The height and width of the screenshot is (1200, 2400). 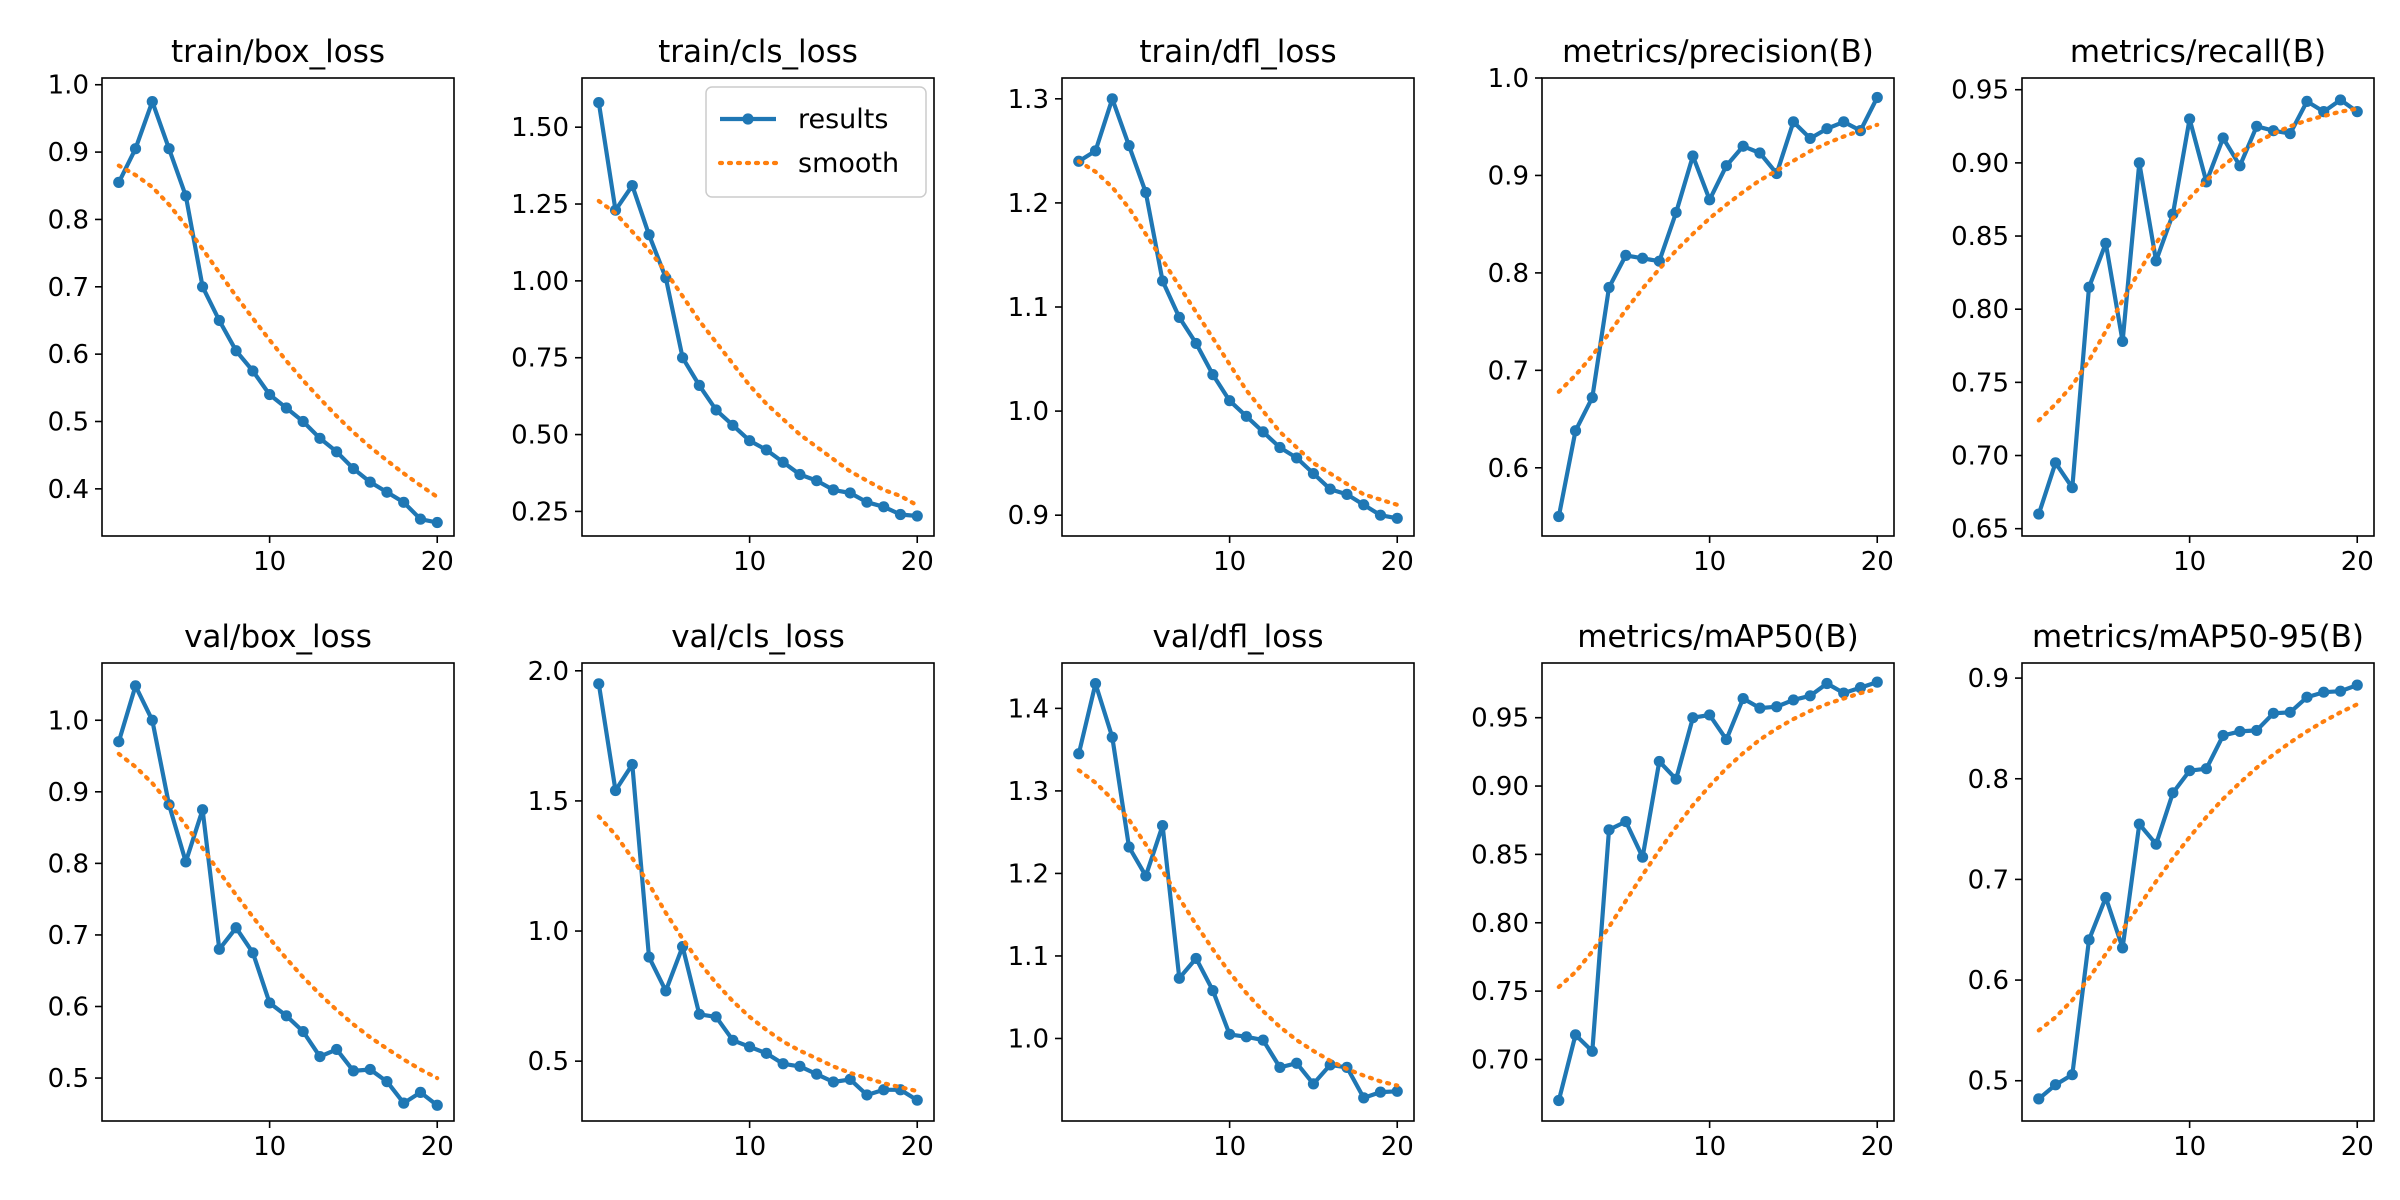 What do you see at coordinates (1397, 562) in the screenshot?
I see `chart-train-dfl-loss-xtick-label: 20` at bounding box center [1397, 562].